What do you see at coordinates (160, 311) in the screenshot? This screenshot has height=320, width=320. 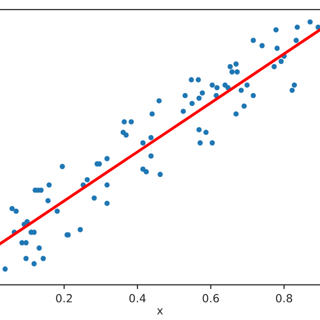 I see `x-axis-title: x` at bounding box center [160, 311].